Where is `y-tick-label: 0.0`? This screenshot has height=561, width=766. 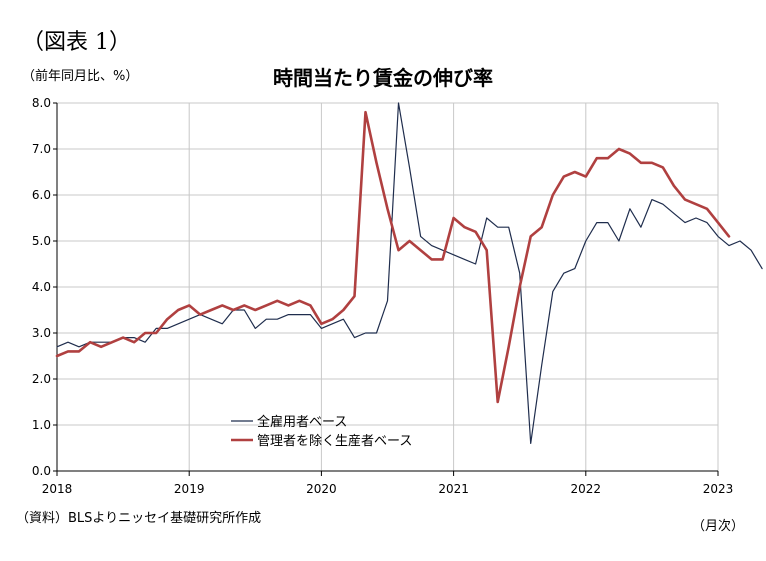
y-tick-label: 0.0 is located at coordinates (41, 471).